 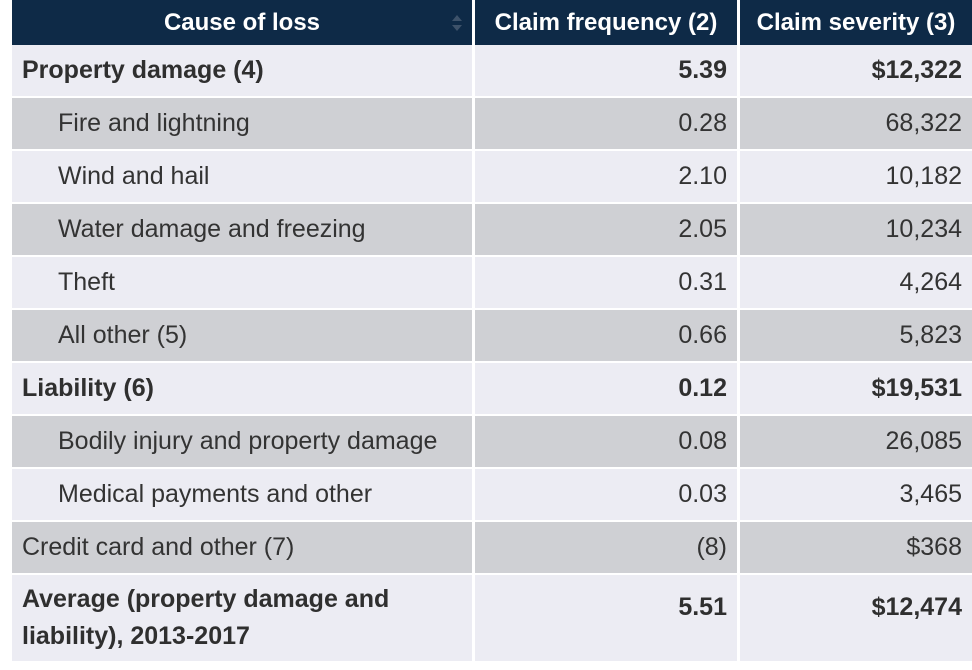 I want to click on table-row: Fire and lightning 0.28 68,322, so click(x=492, y=124).